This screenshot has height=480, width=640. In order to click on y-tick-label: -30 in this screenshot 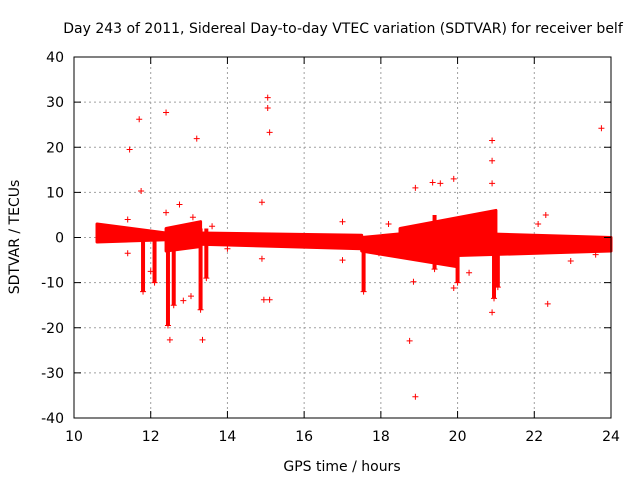, I will do `click(52, 374)`.